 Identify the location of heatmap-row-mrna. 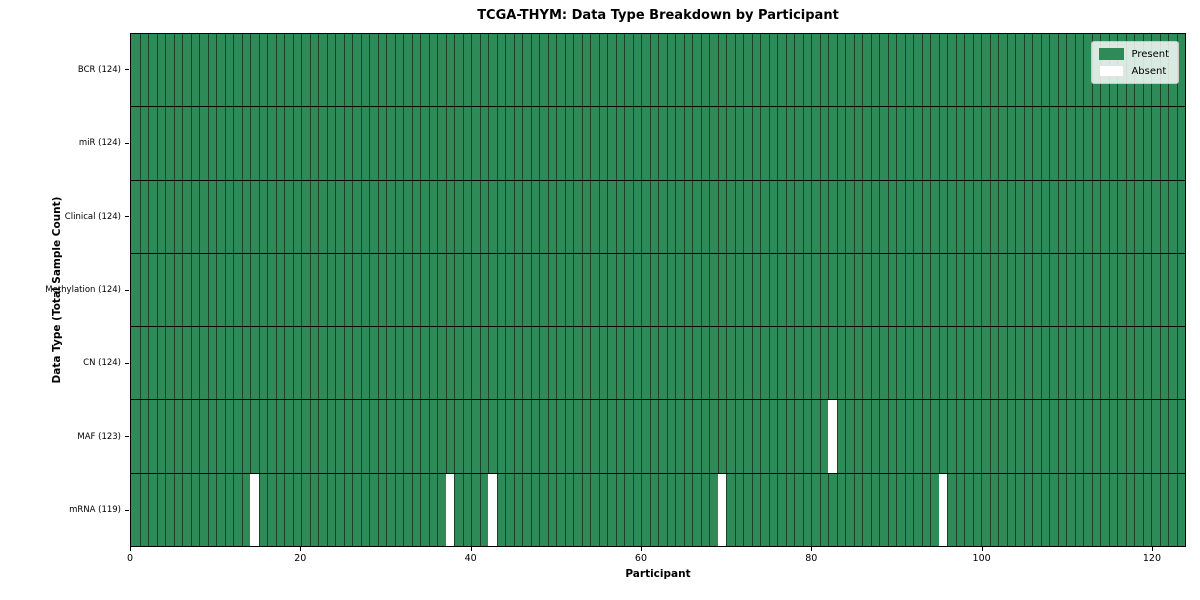
(658, 509).